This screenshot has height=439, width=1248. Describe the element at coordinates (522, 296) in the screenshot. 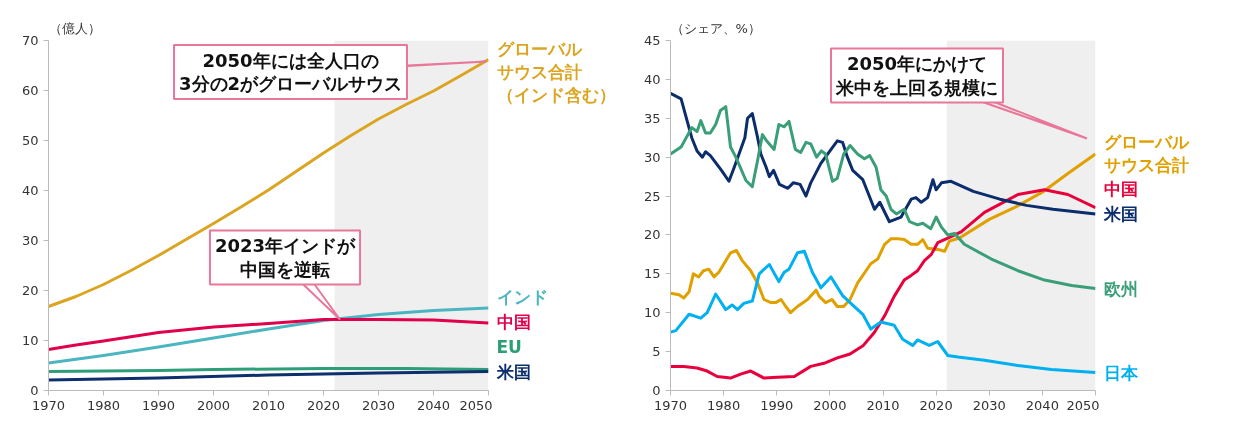

I see `series-label: インド` at that location.